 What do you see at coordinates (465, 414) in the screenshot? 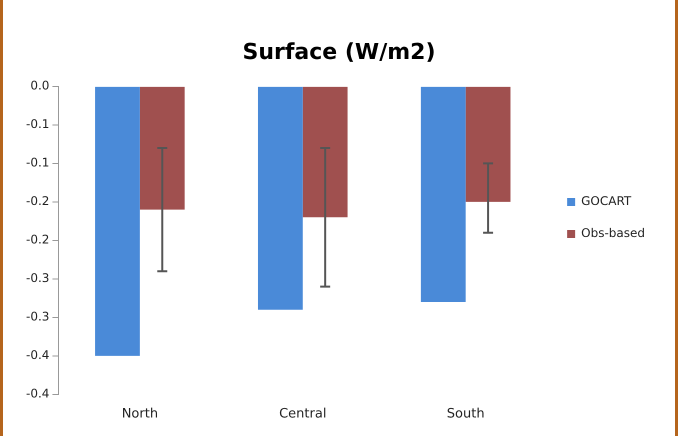
I see `x-tick-label: South` at bounding box center [465, 414].